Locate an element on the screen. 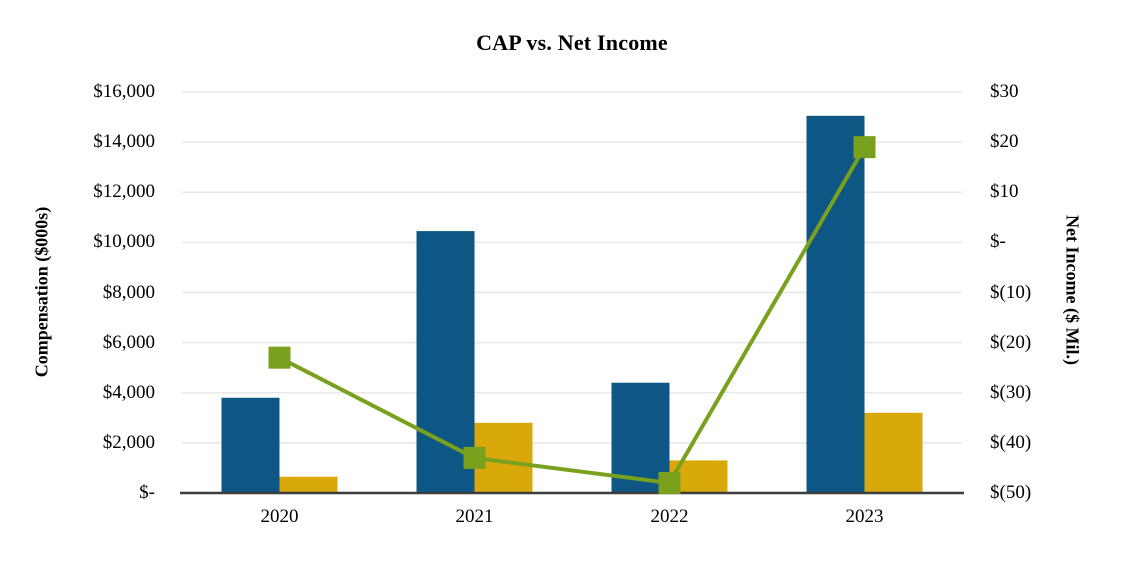 This screenshot has width=1124, height=568. left-axis-tick: $4,000 is located at coordinates (128, 392).